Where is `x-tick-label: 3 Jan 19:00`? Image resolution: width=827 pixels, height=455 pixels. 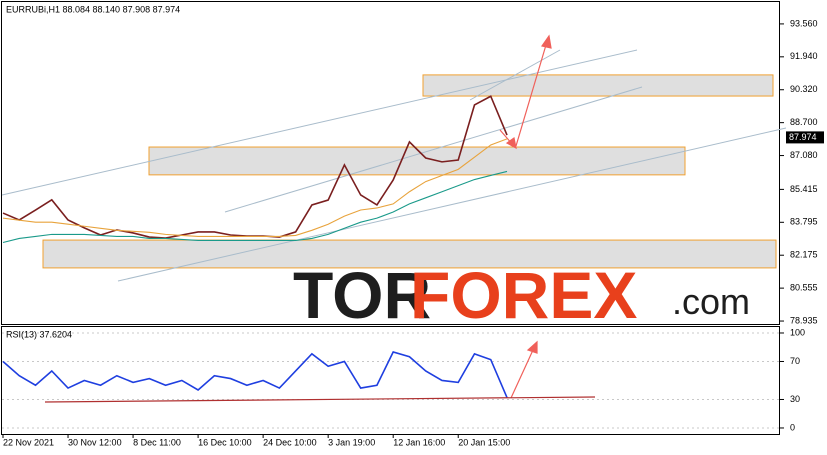 x-tick-label: 3 Jan 19:00 is located at coordinates (351, 442).